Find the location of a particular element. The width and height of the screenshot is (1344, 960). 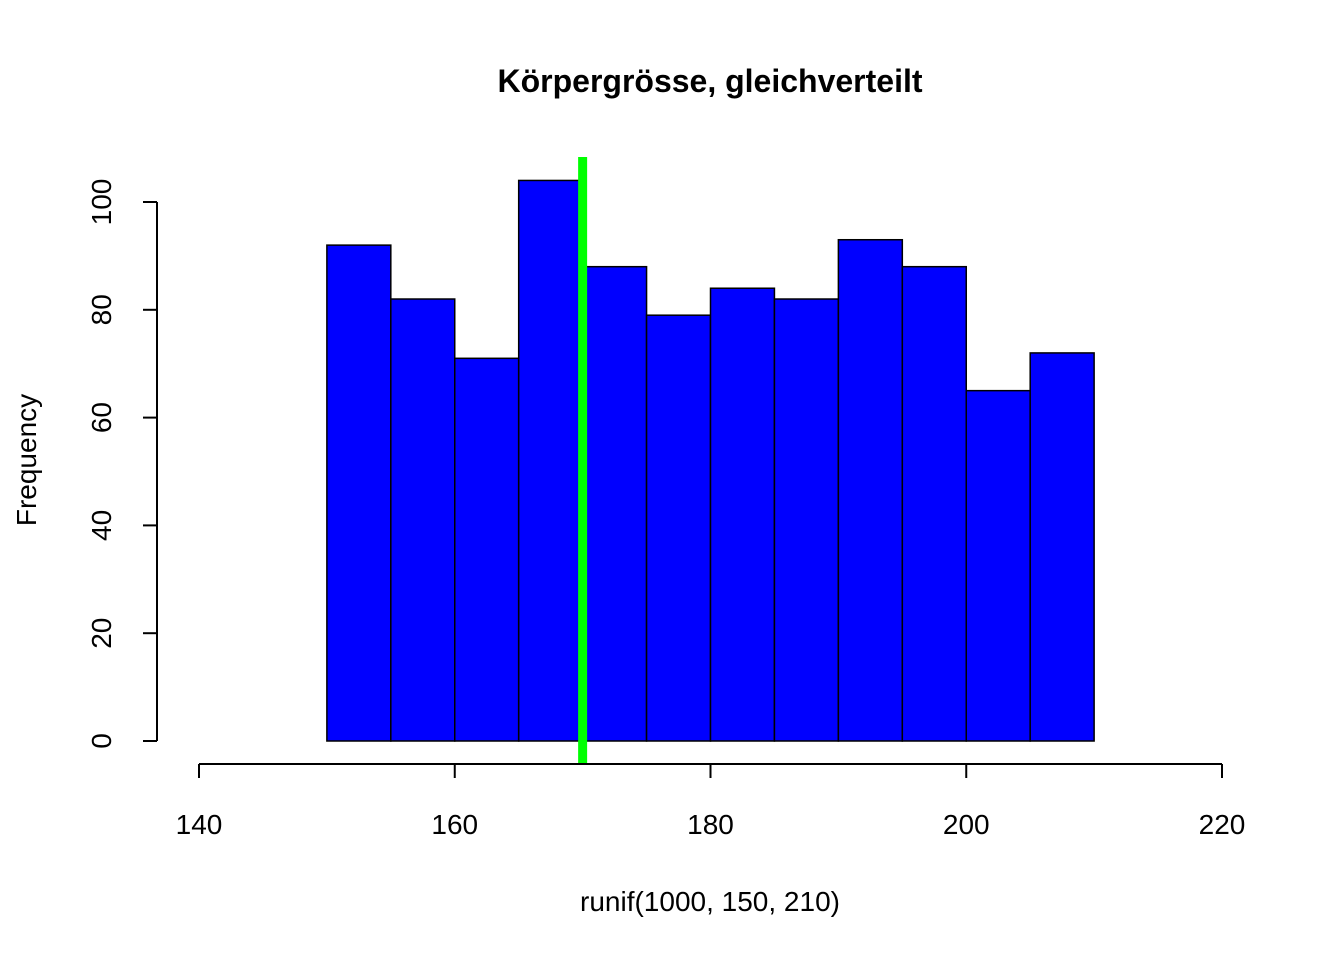

y-tick-label: 60 is located at coordinates (101, 417).